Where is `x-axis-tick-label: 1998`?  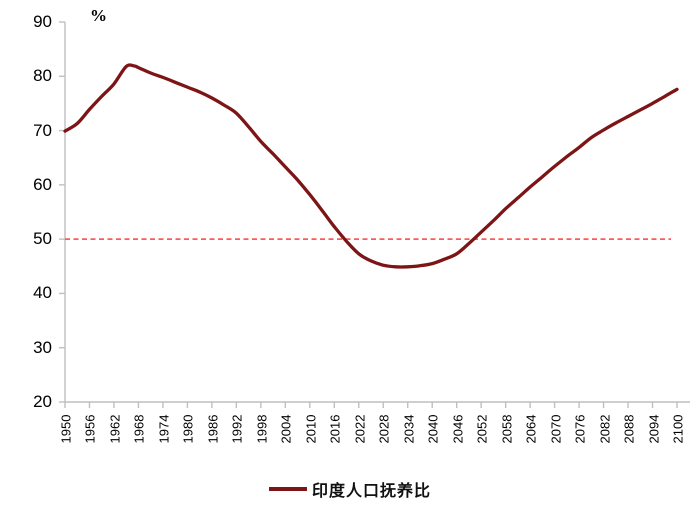
x-axis-tick-label: 1998 is located at coordinates (262, 429).